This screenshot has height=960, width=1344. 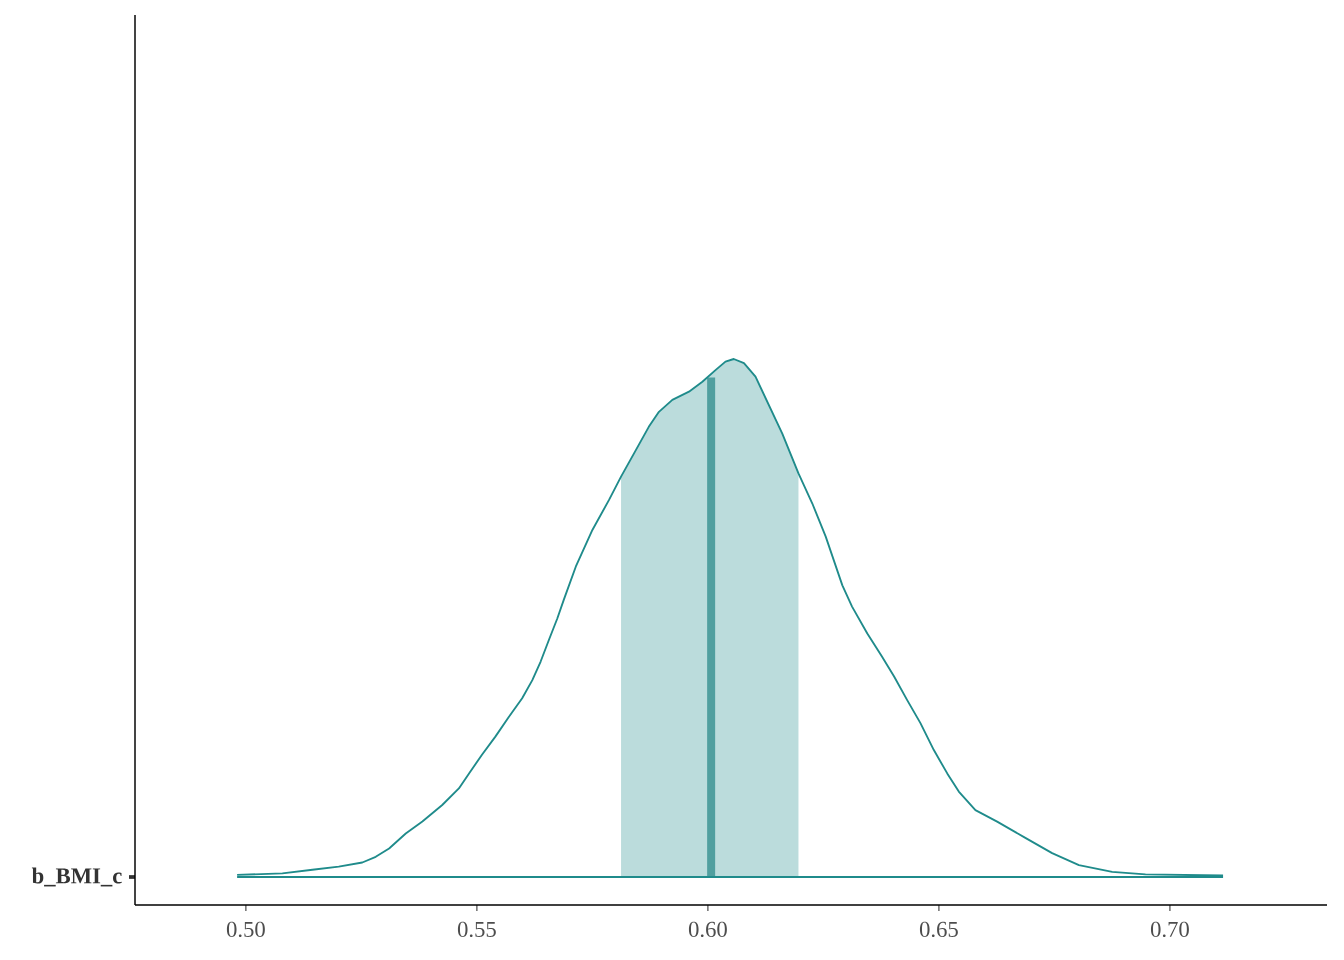 I want to click on x-tick-label: 0.60, so click(x=707, y=929).